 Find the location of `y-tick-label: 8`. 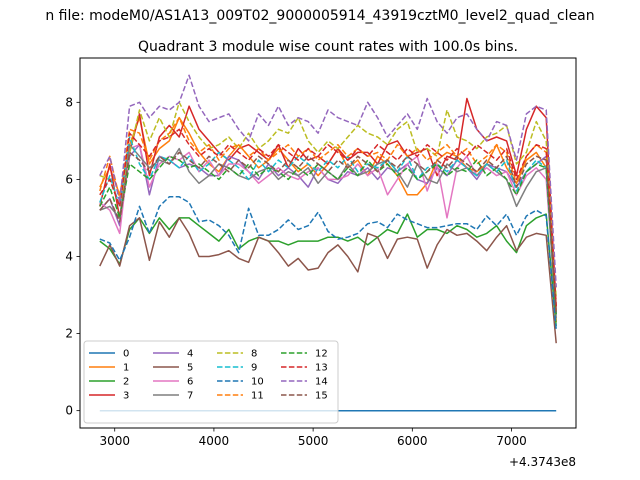

y-tick-label: 8 is located at coordinates (69, 102).